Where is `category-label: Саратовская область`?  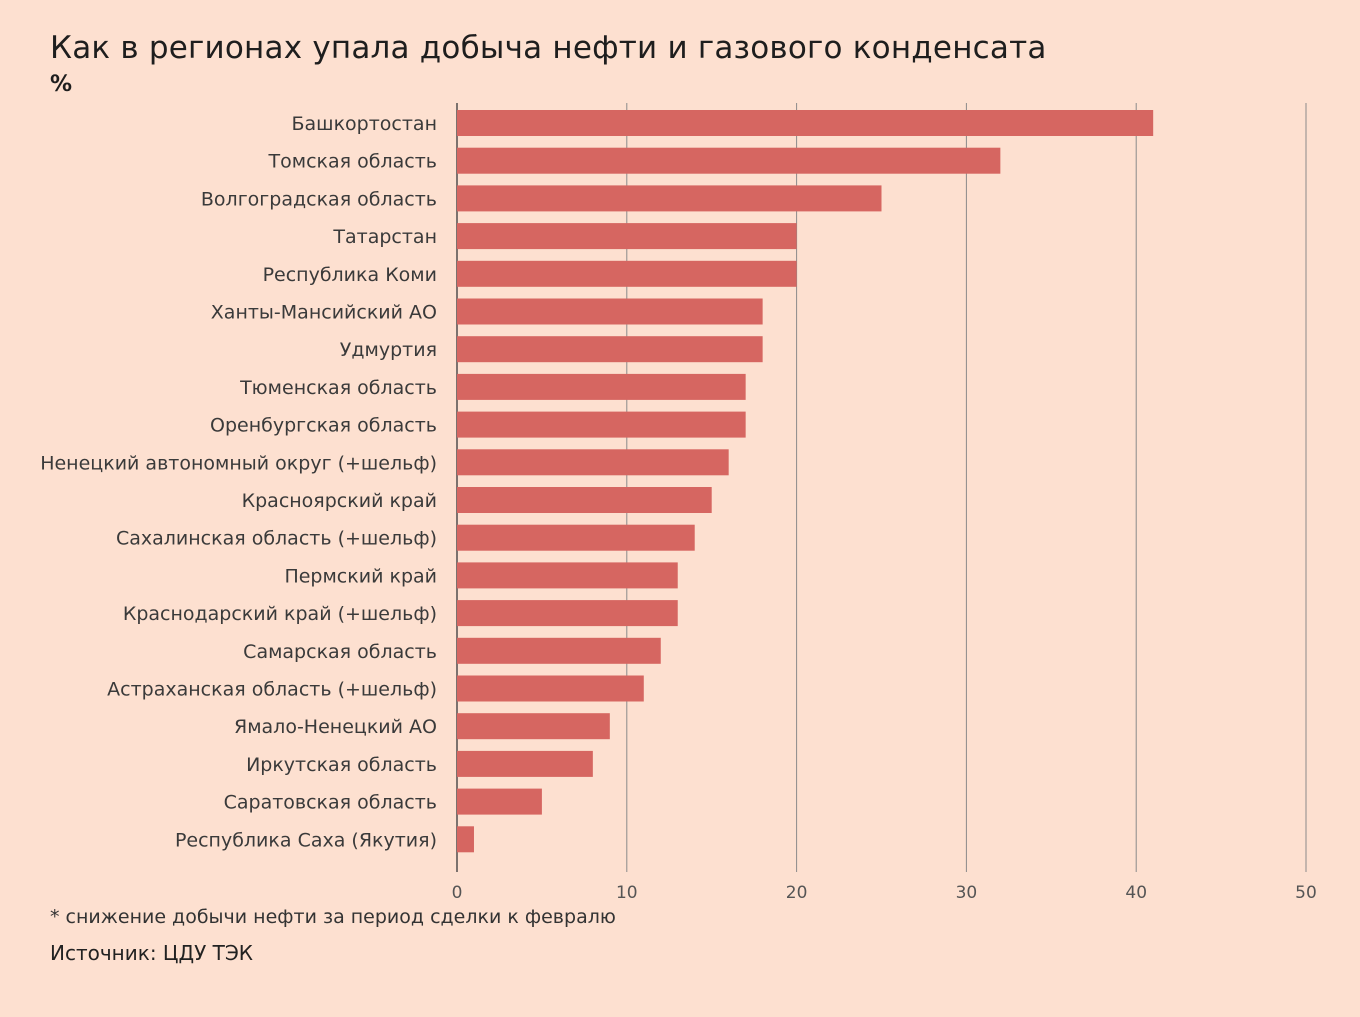
category-label: Саратовская область is located at coordinates (330, 803).